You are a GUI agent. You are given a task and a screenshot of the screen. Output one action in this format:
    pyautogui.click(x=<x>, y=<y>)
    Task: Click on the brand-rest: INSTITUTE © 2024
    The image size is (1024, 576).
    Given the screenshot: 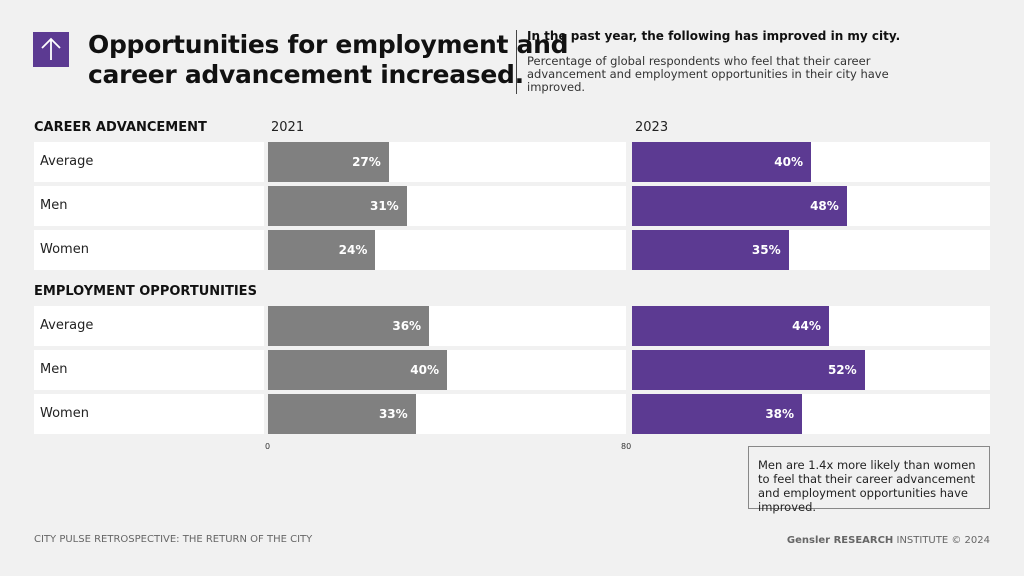 What is the action you would take?
    pyautogui.click(x=941, y=540)
    